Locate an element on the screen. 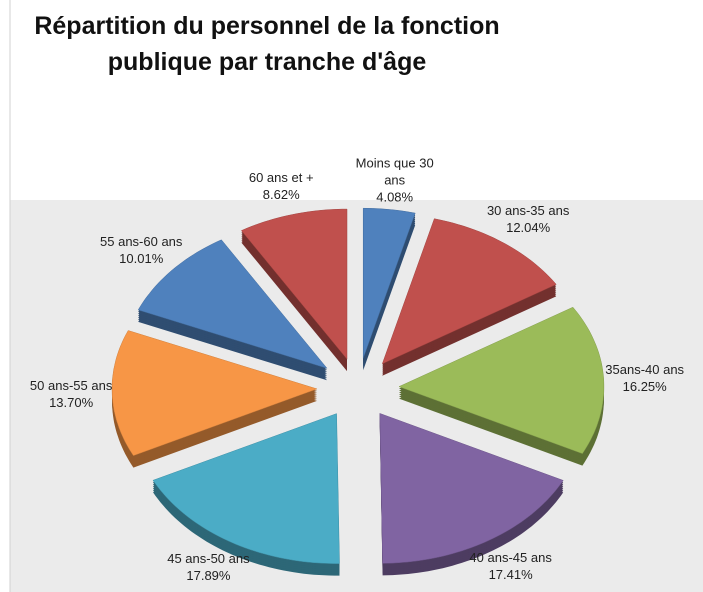 Image resolution: width=703 pixels, height=592 pixels. category-label: 40 ans-45 ans is located at coordinates (510, 557).